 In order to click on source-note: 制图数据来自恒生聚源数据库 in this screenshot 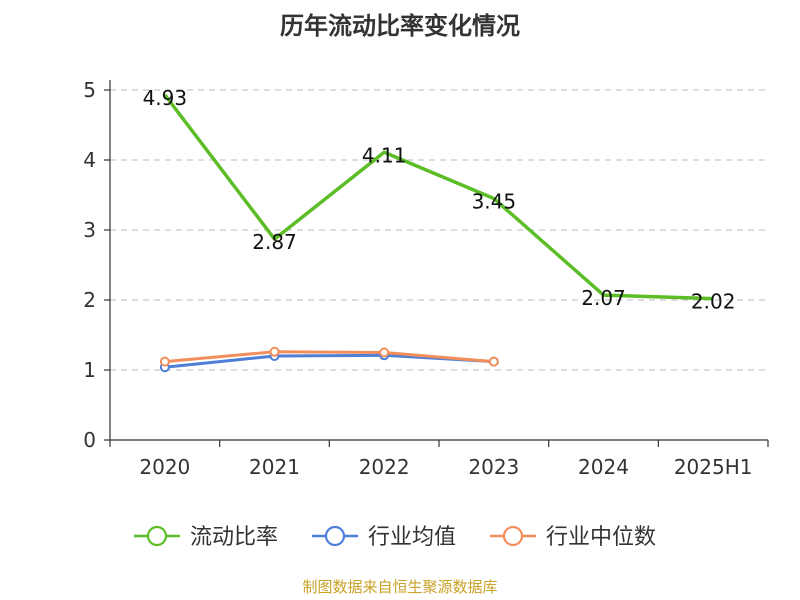, I will do `click(399, 587)`.